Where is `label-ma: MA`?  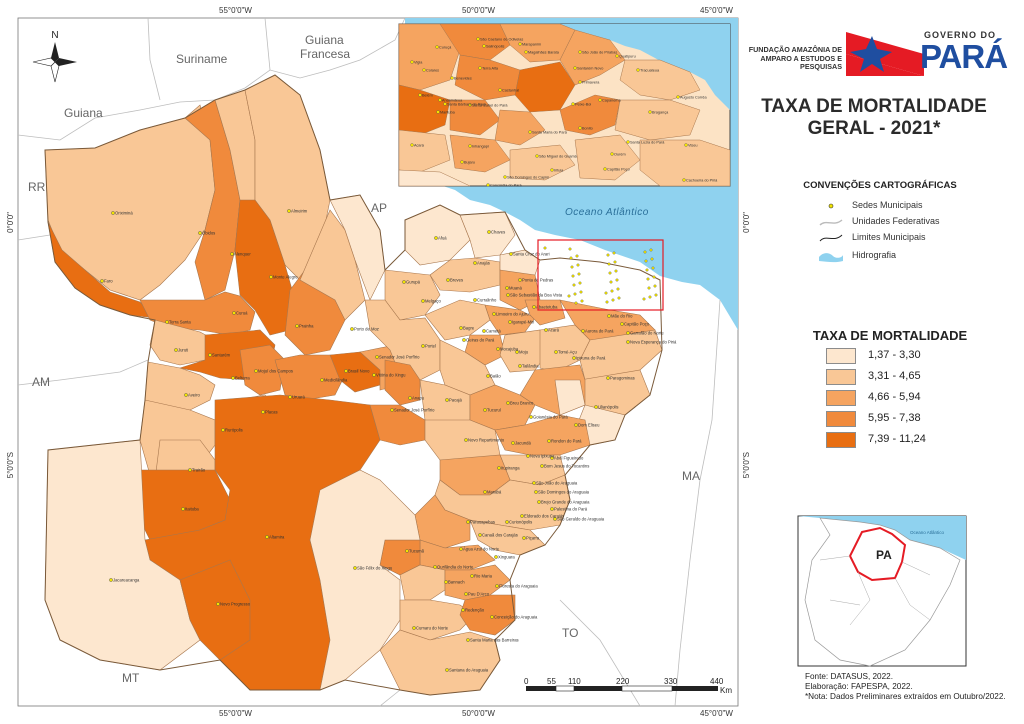 label-ma: MA is located at coordinates (691, 476).